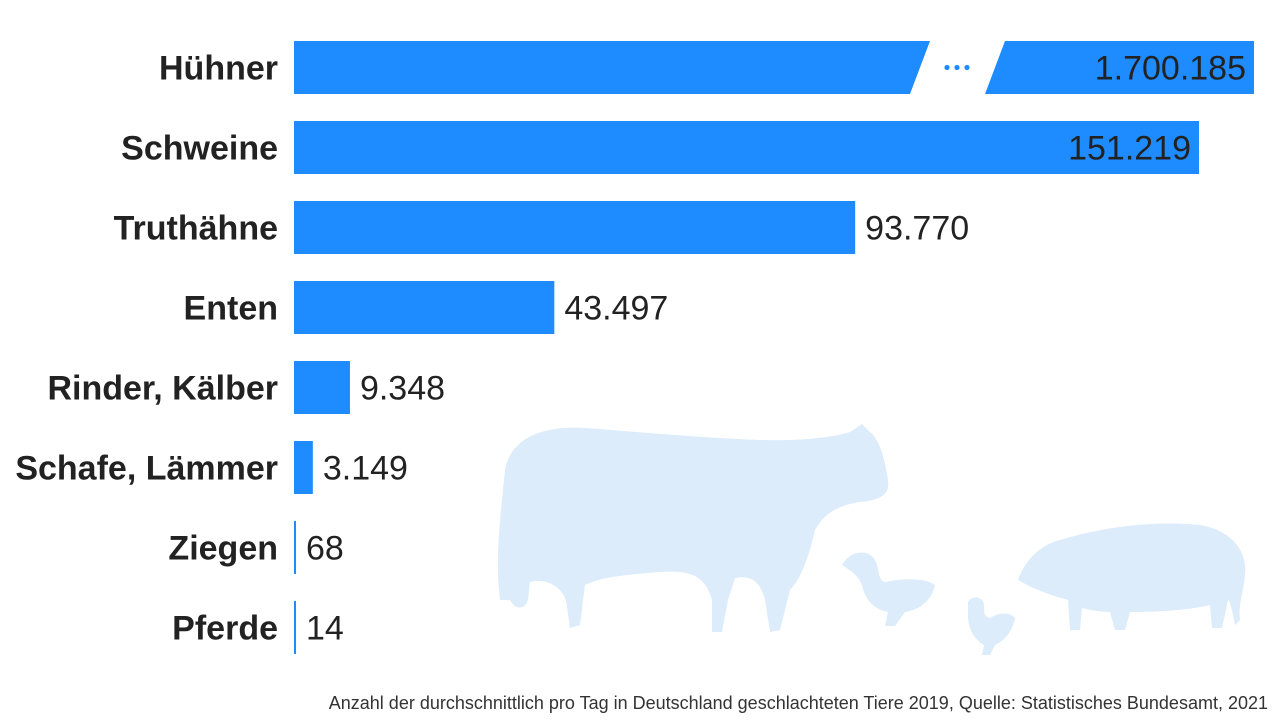 This screenshot has height=720, width=1280. Describe the element at coordinates (295, 547) in the screenshot. I see `bar-ziegen` at that location.